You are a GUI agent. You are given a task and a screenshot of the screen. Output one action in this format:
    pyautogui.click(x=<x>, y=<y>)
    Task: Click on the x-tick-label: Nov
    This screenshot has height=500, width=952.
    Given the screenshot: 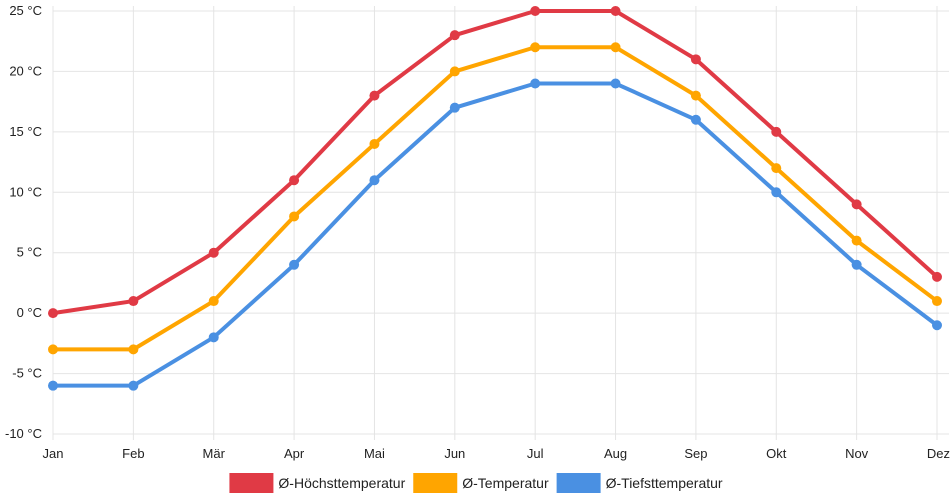 What is the action you would take?
    pyautogui.click(x=857, y=453)
    